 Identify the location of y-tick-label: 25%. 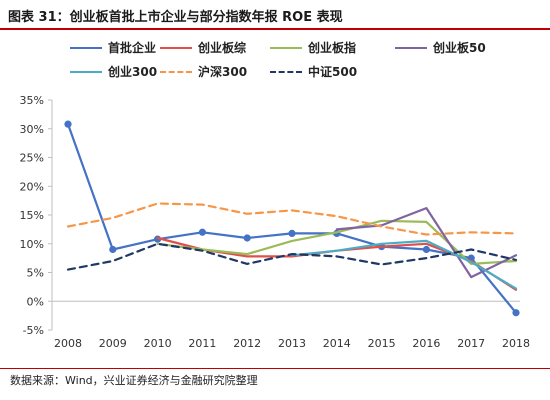
(32, 158).